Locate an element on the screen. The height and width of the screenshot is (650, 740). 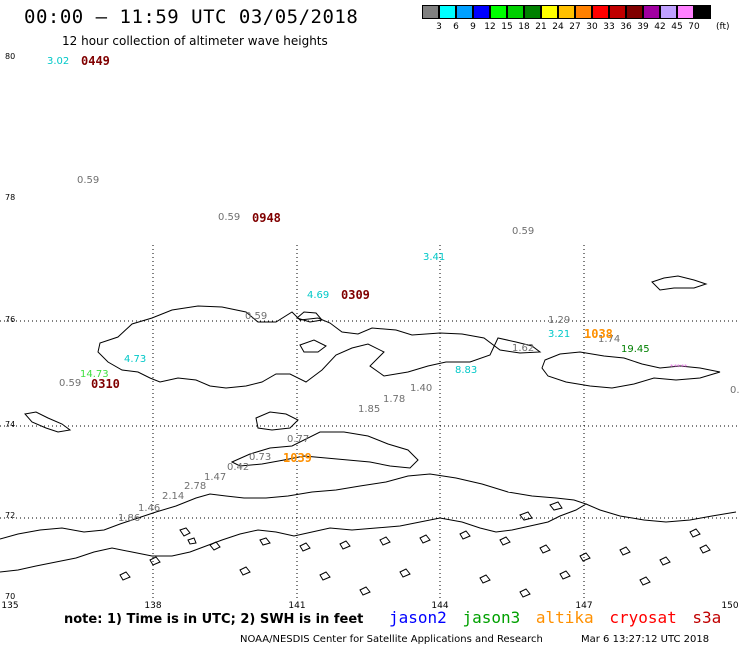
wave-height-label: 3.21 is located at coordinates (559, 334).